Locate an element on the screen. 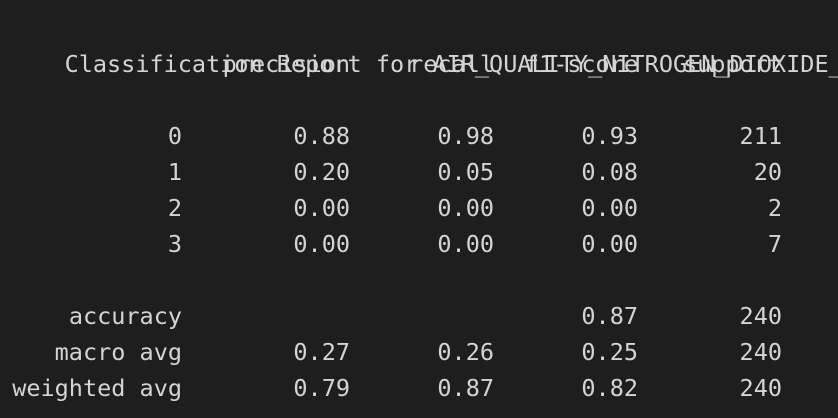 This screenshot has width=838, height=418. precision-value: 0.20 is located at coordinates (321, 172).